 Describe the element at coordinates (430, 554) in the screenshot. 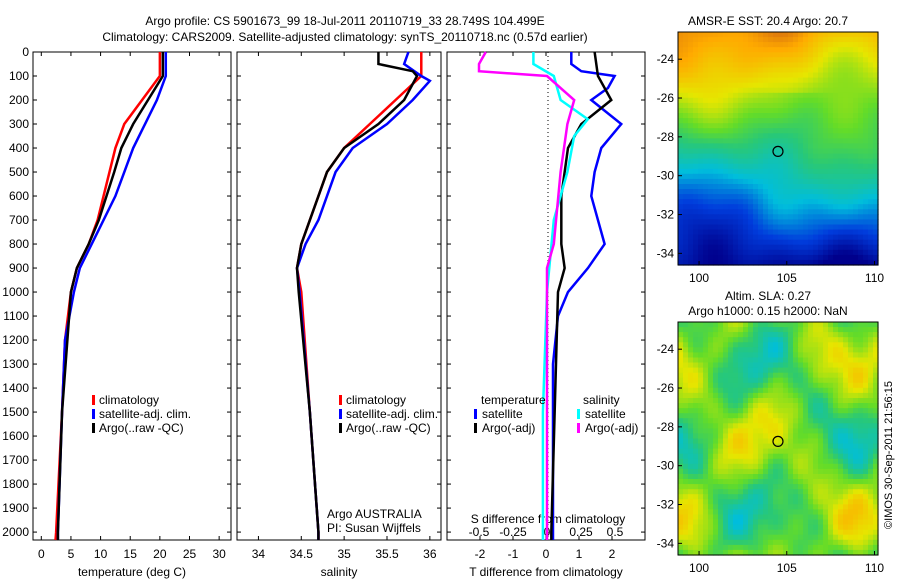

I see `x-tick-label: 36` at that location.